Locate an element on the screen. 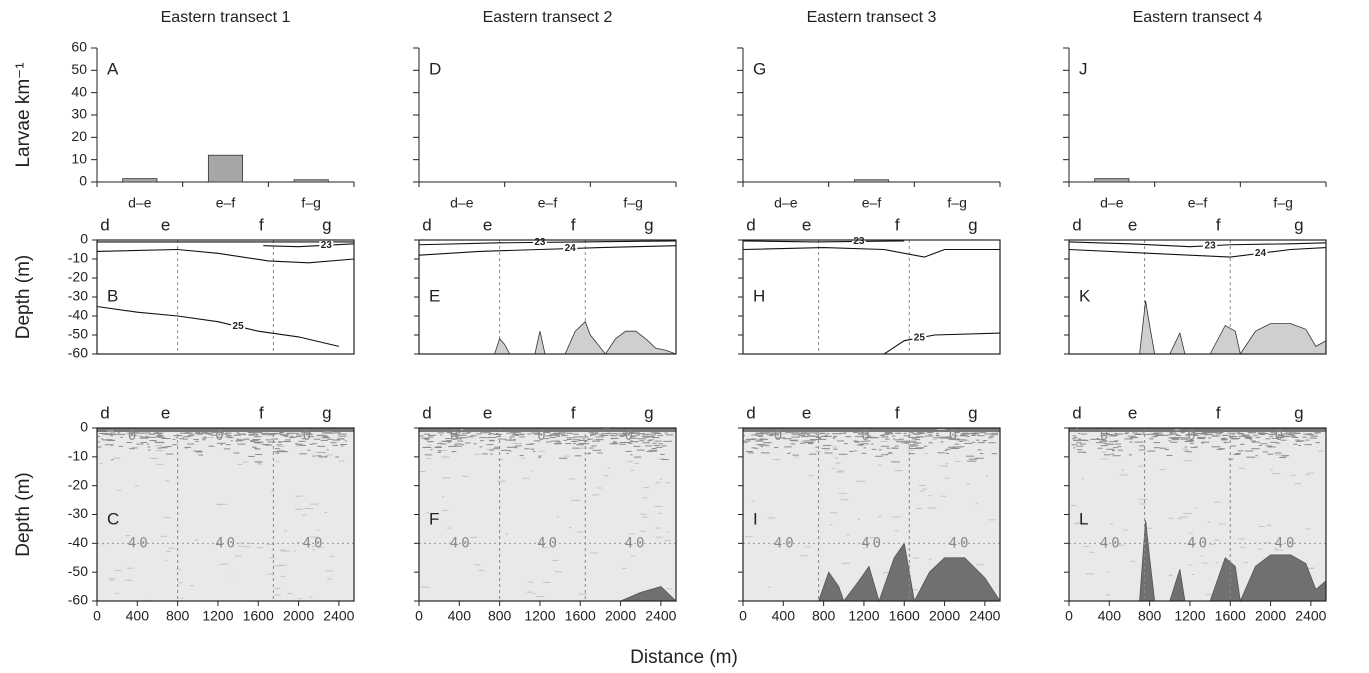 The height and width of the screenshot is (673, 1369). isotherm-label: 25 is located at coordinates (239, 326).